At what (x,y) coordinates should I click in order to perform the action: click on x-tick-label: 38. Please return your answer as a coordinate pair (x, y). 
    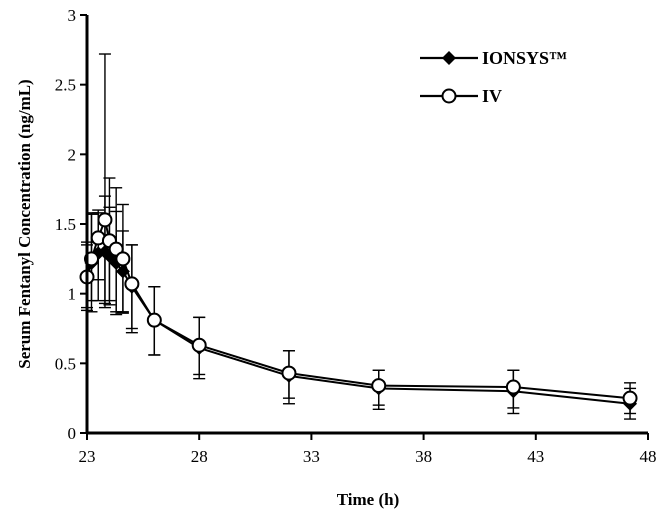
    Looking at the image, I should click on (423, 456).